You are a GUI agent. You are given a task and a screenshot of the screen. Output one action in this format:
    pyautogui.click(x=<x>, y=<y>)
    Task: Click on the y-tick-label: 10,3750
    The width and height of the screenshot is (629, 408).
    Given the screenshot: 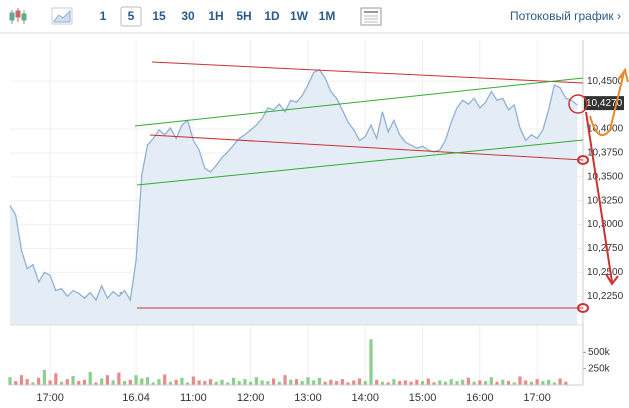 What is the action you would take?
    pyautogui.click(x=605, y=152)
    